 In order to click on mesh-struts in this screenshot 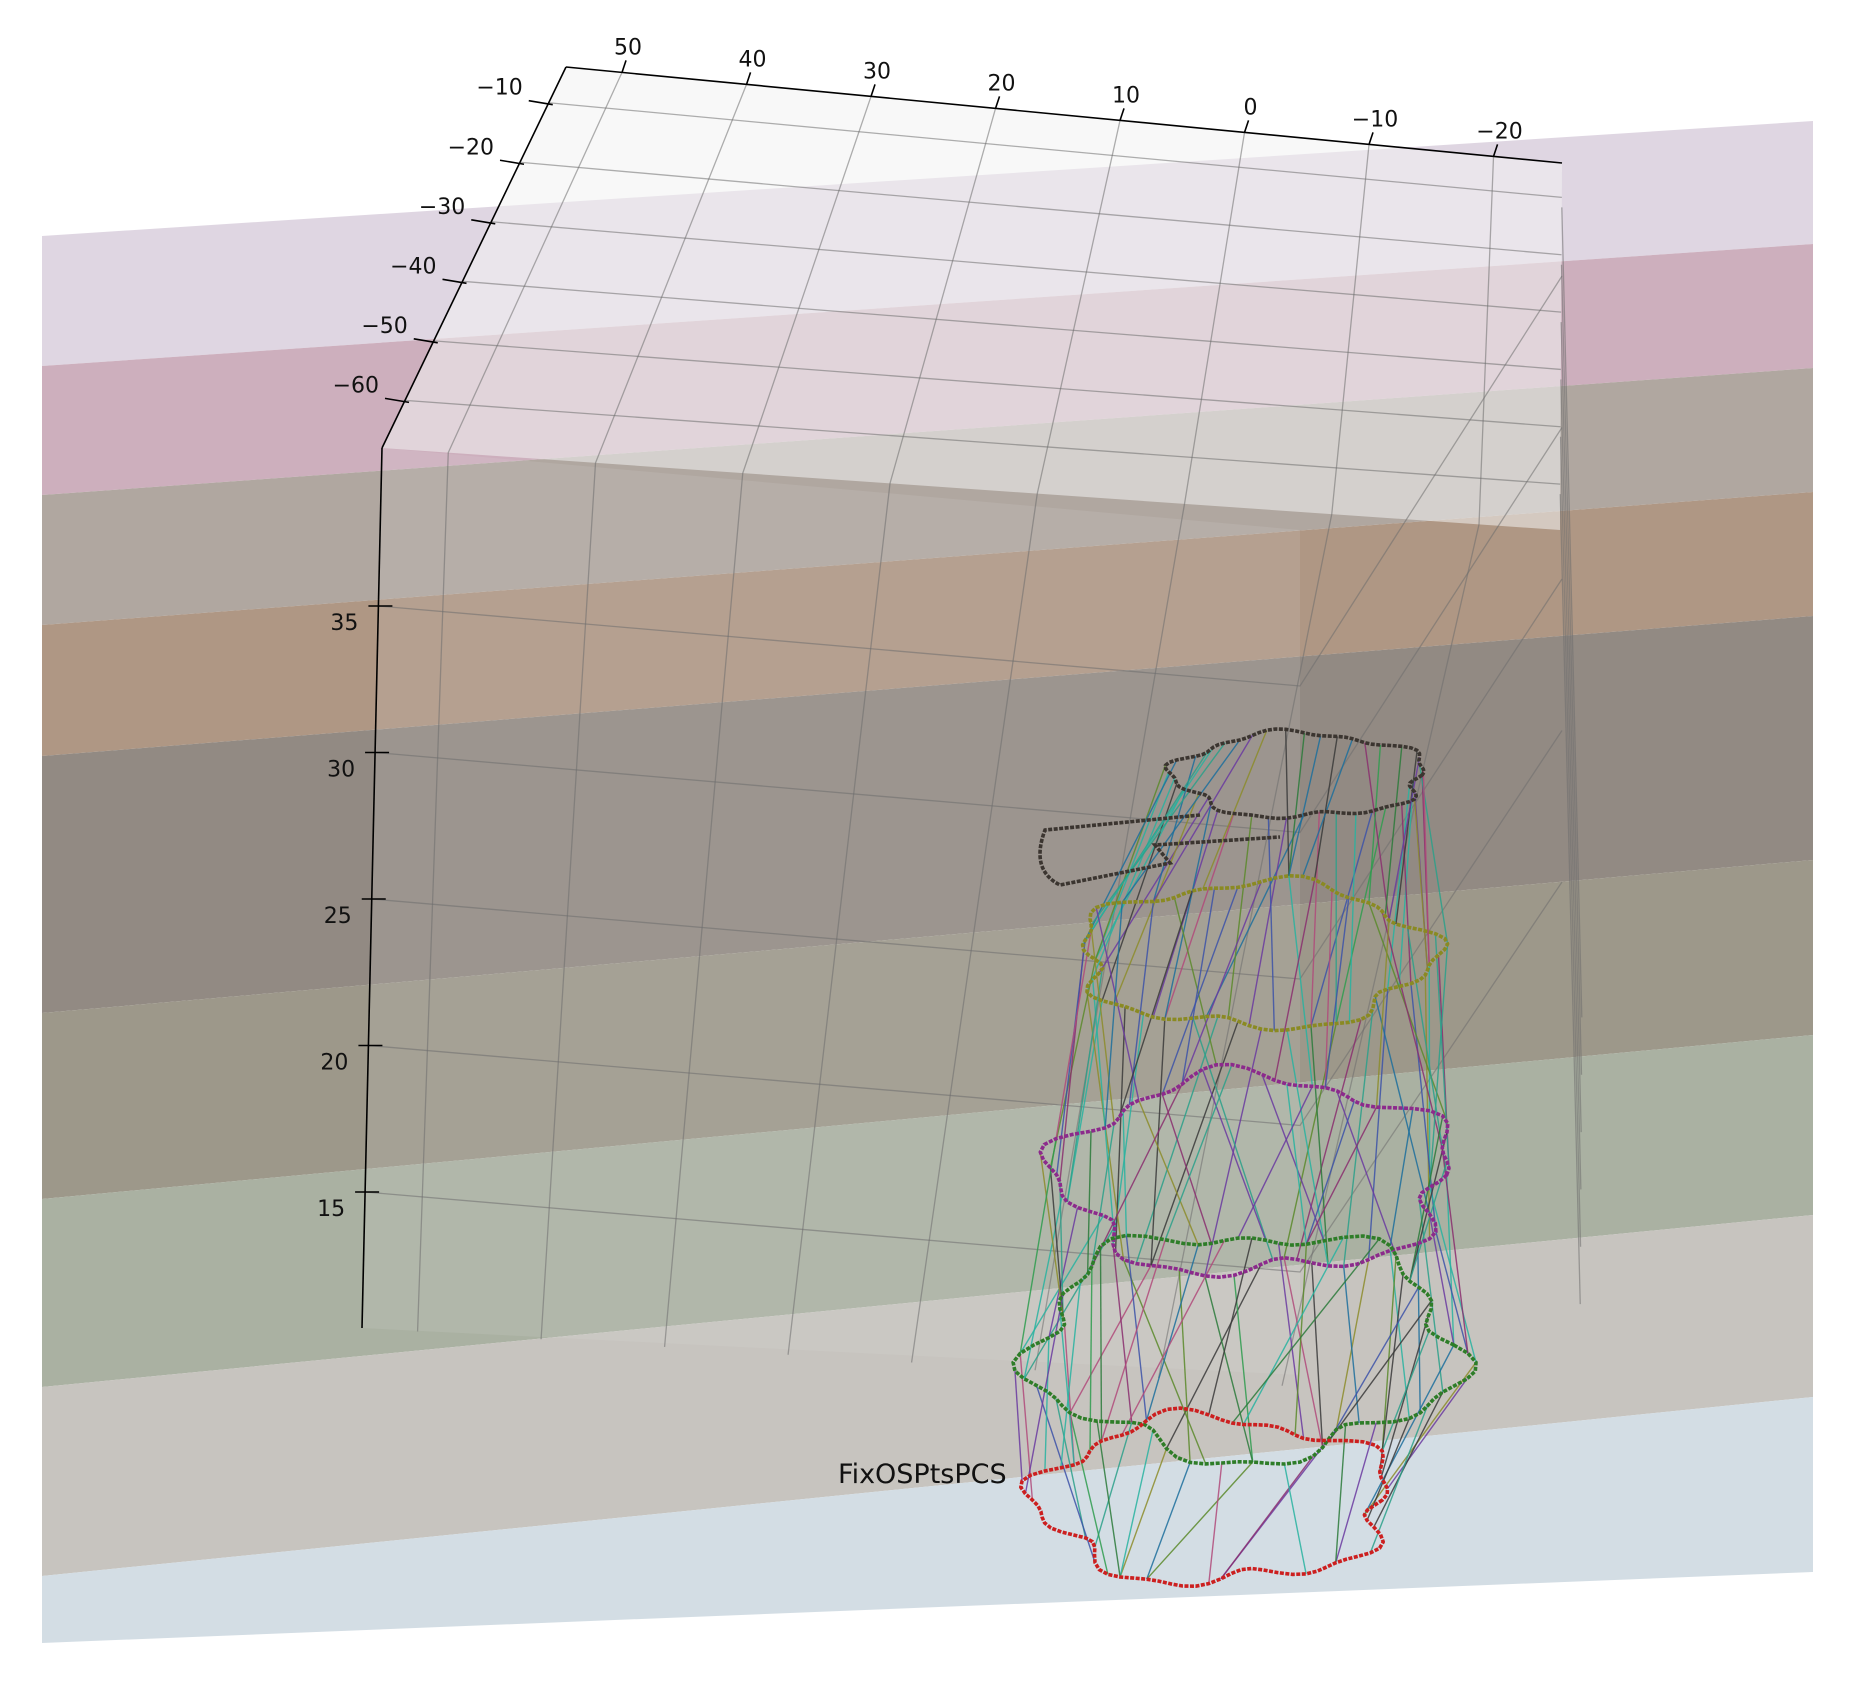, I will do `click(1245, 1156)`.